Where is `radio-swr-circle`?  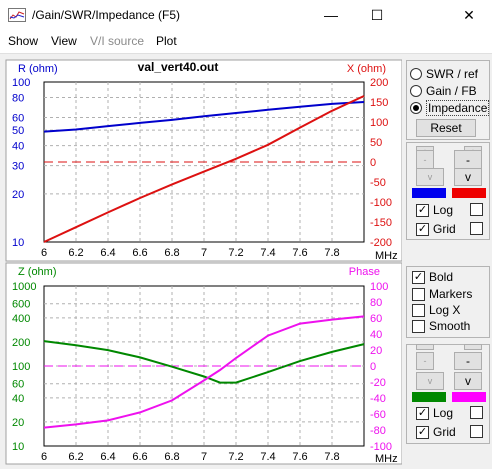 radio-swr-circle is located at coordinates (416, 74).